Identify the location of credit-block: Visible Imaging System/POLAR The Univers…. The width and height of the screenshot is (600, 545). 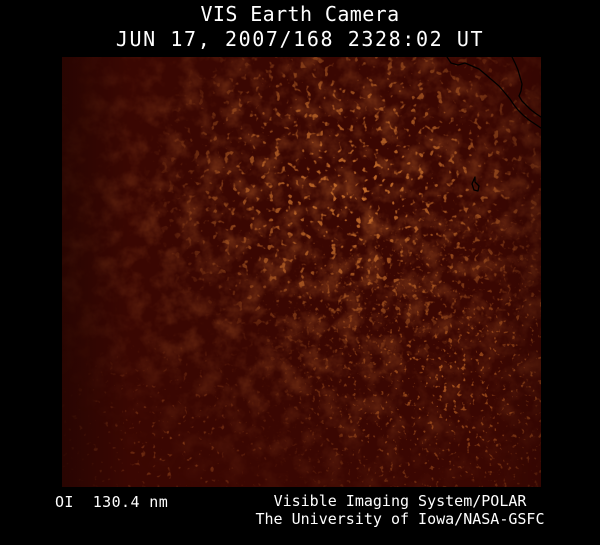
(400, 510).